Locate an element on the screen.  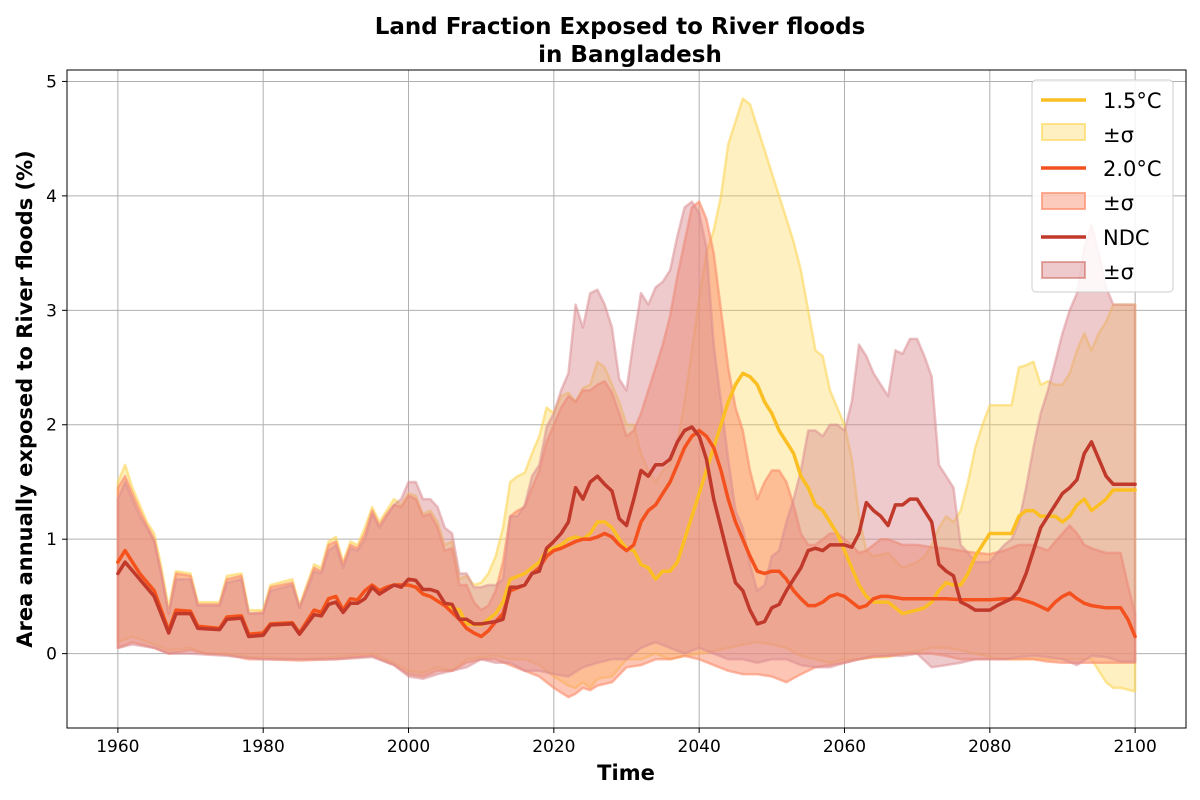
legend-box is located at coordinates (1102, 186).